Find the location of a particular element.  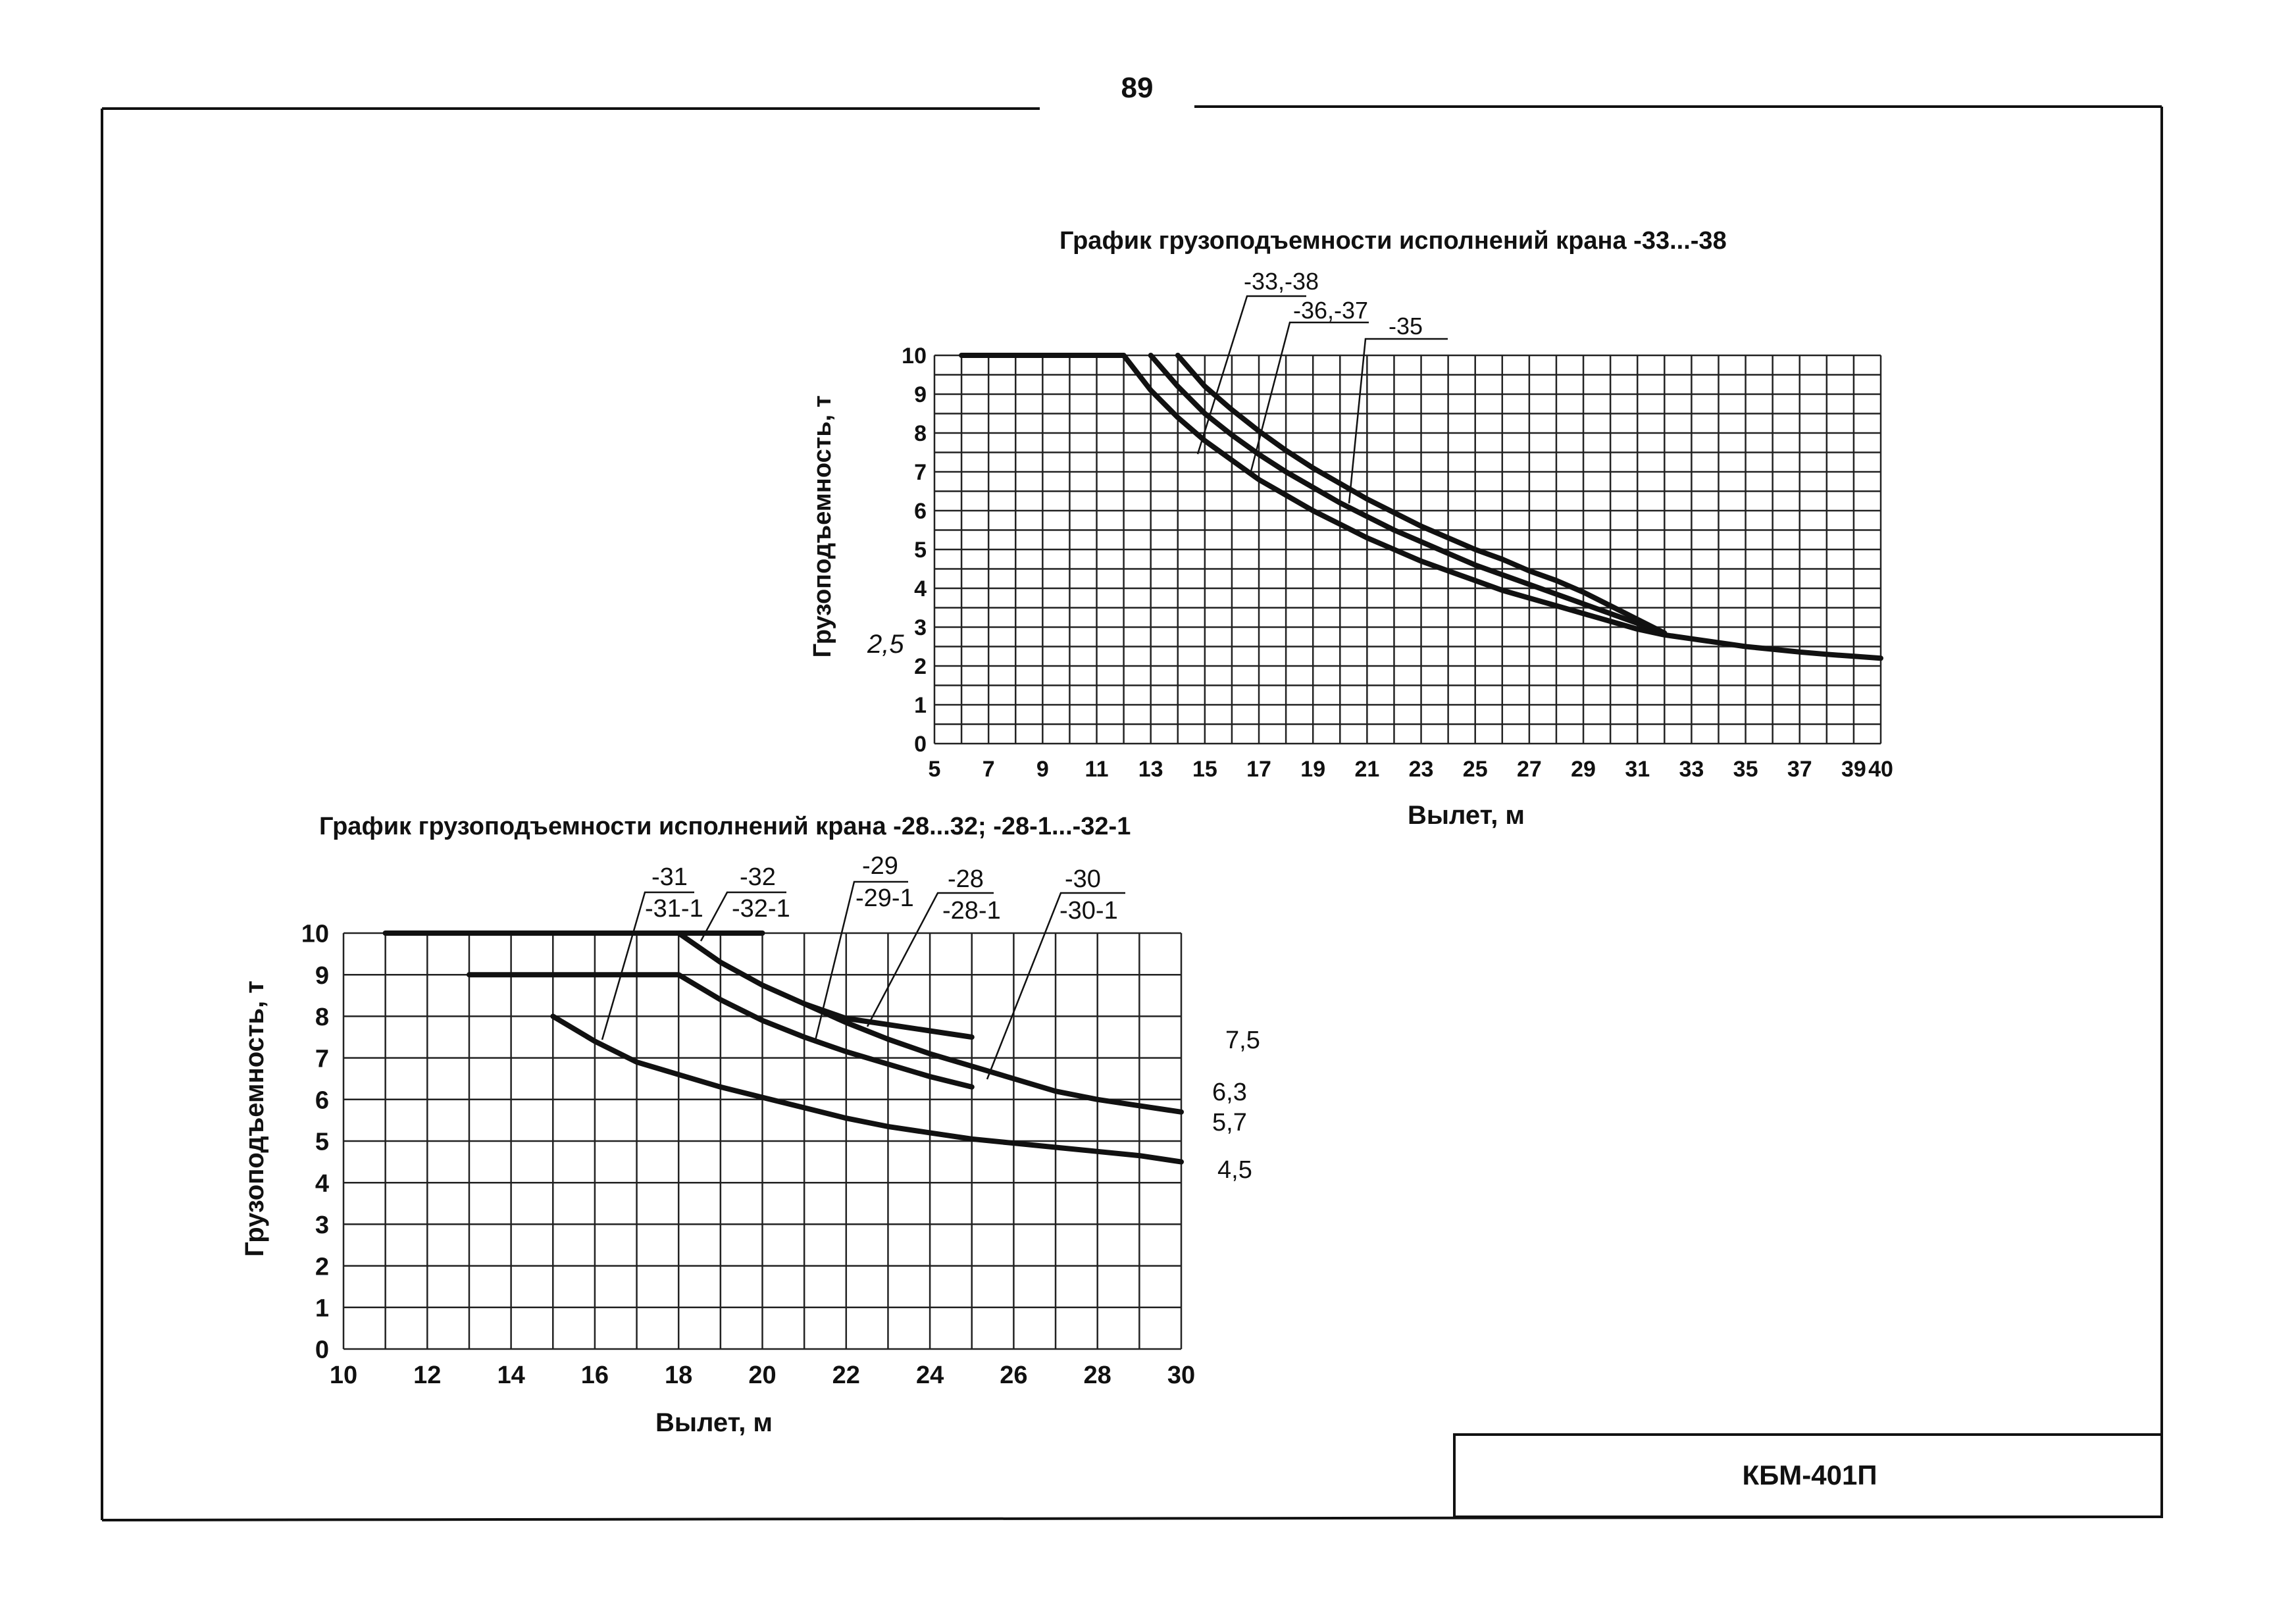

callout-label: -30 is located at coordinates (1083, 879).